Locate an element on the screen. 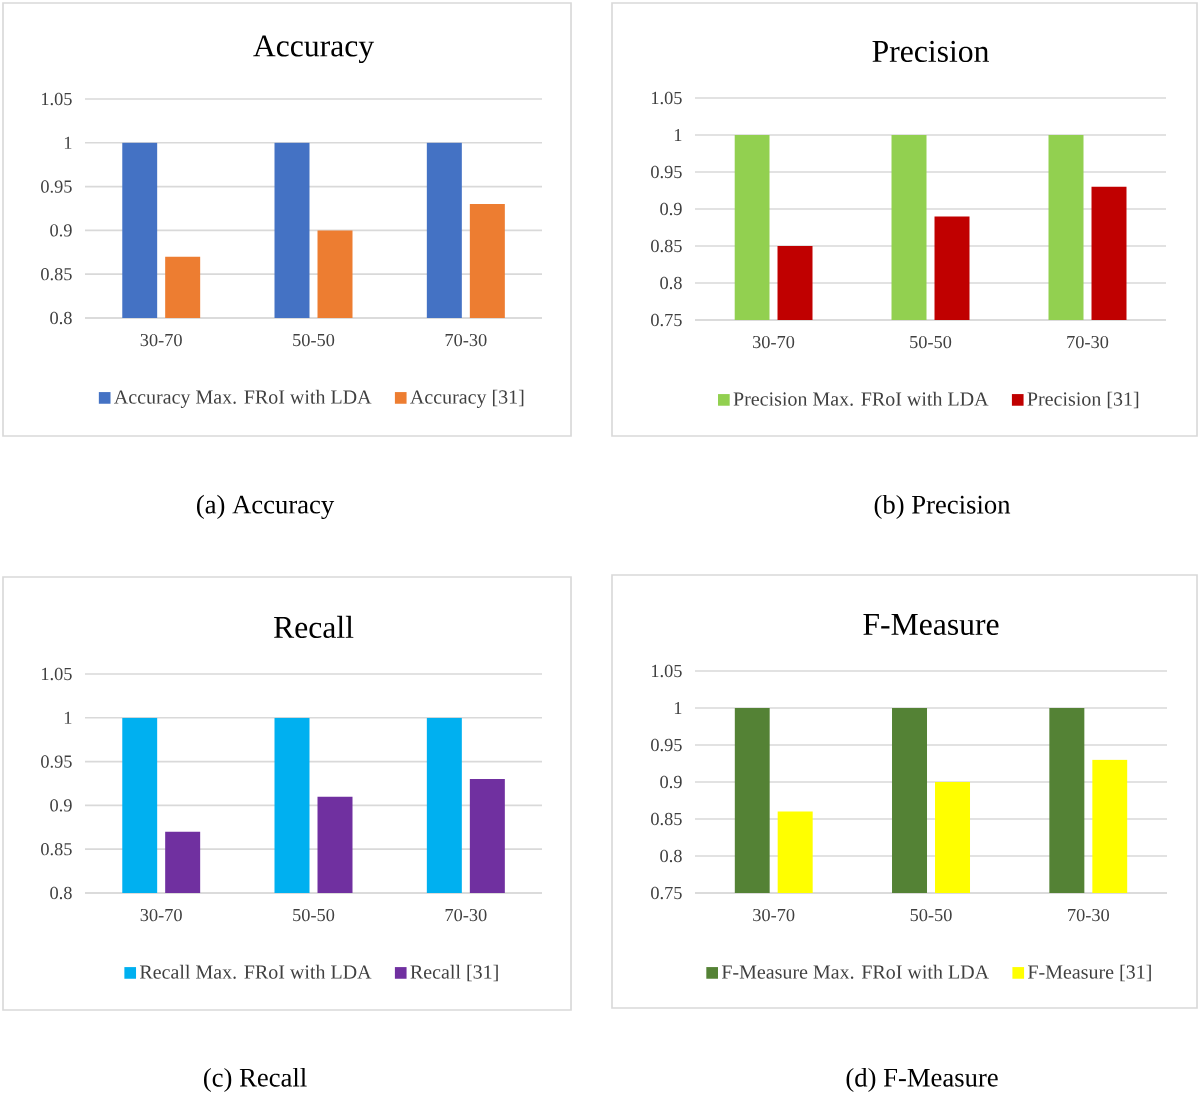  legend-label: Recall Max. FRoI with LDA is located at coordinates (255, 971).